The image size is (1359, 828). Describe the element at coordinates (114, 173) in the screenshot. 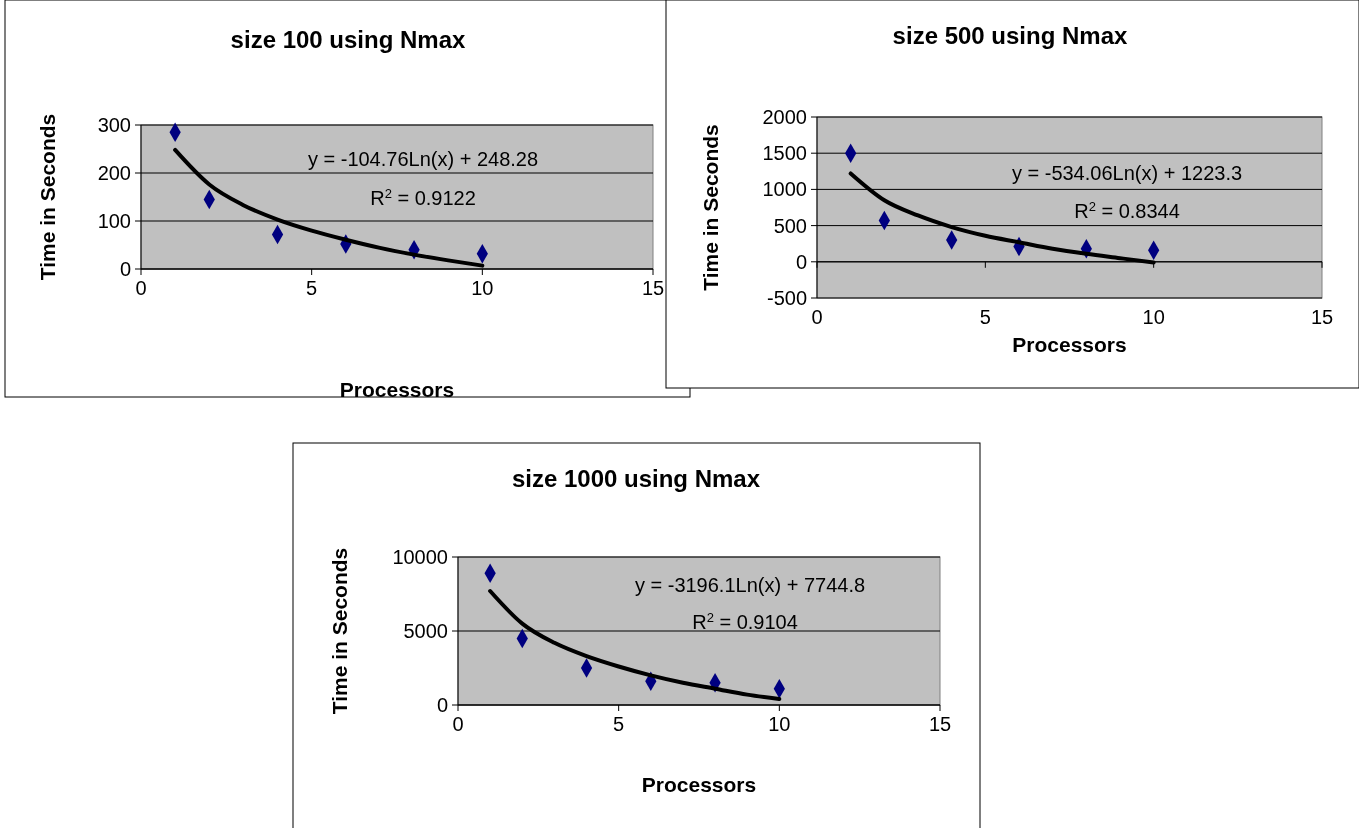

I see `y-tick-label: 200` at that location.